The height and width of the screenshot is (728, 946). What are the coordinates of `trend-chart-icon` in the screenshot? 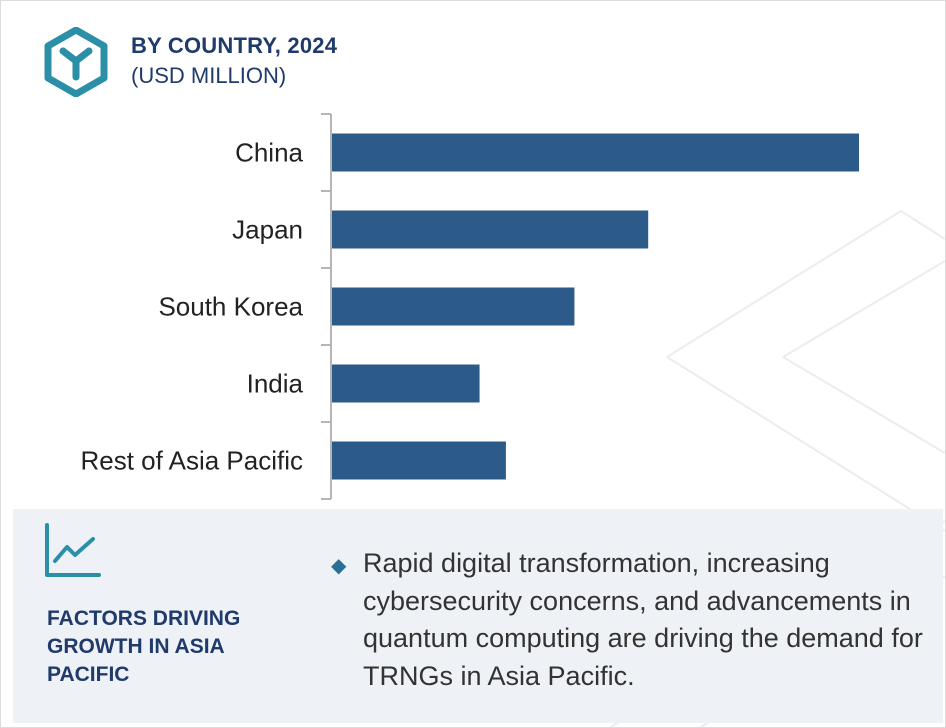 It's located at (73, 550).